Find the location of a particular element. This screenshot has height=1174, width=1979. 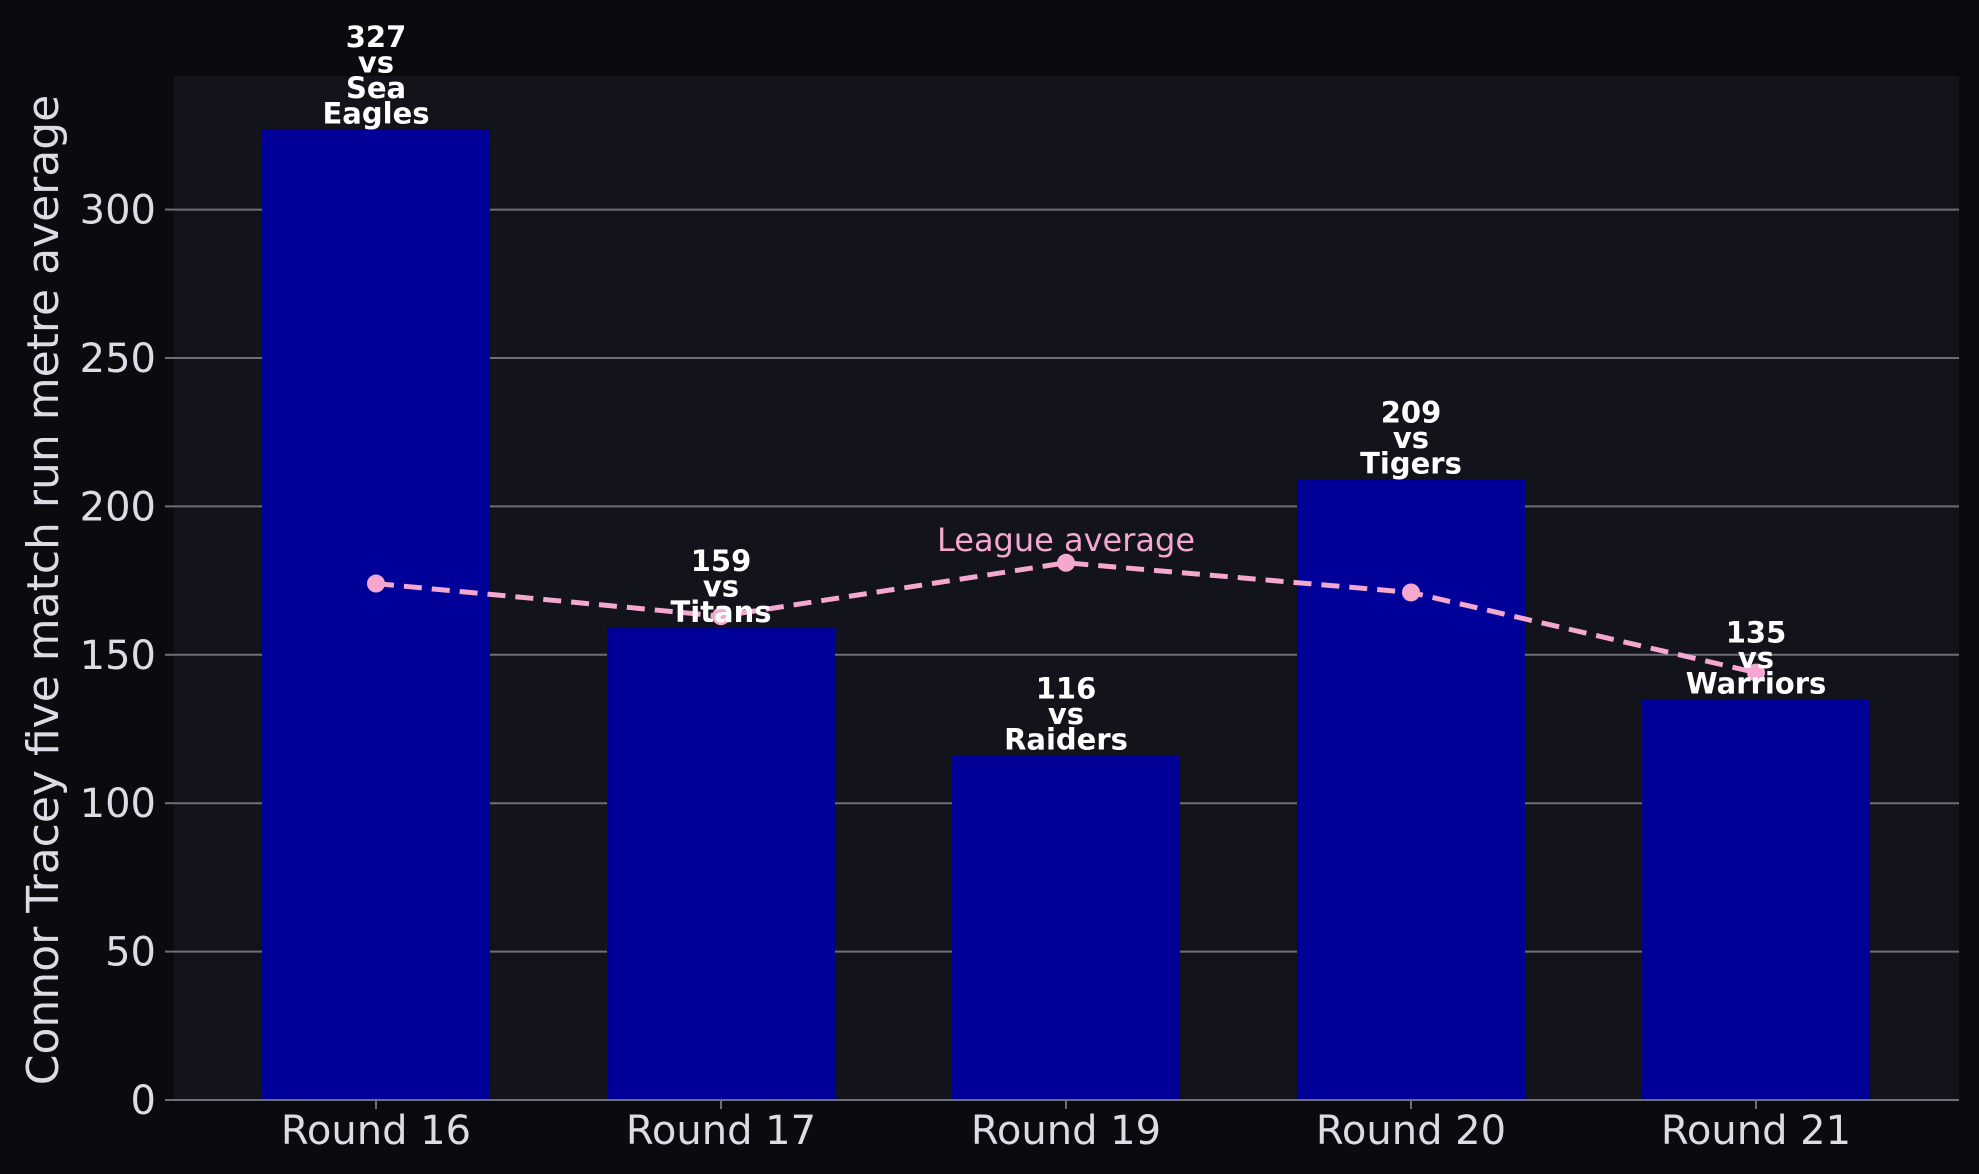

bar-data-label: 209 is located at coordinates (1411, 413).